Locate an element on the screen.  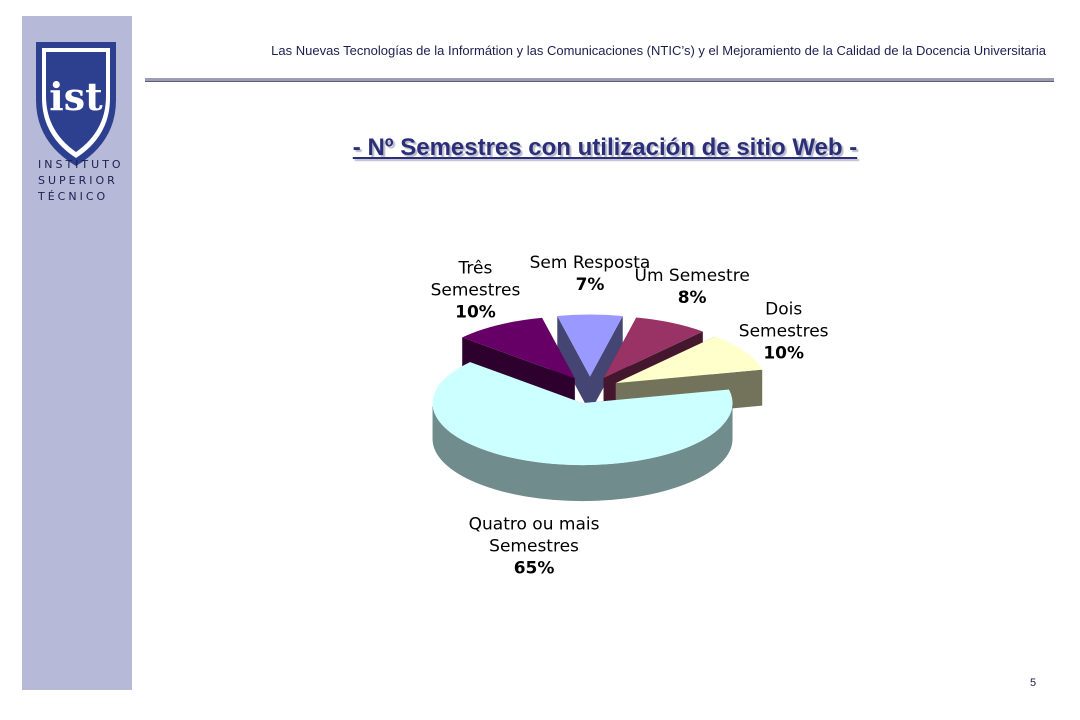
institution-name: INSTITUTO SUPERIOR TÉCNICO is located at coordinates (81, 181).